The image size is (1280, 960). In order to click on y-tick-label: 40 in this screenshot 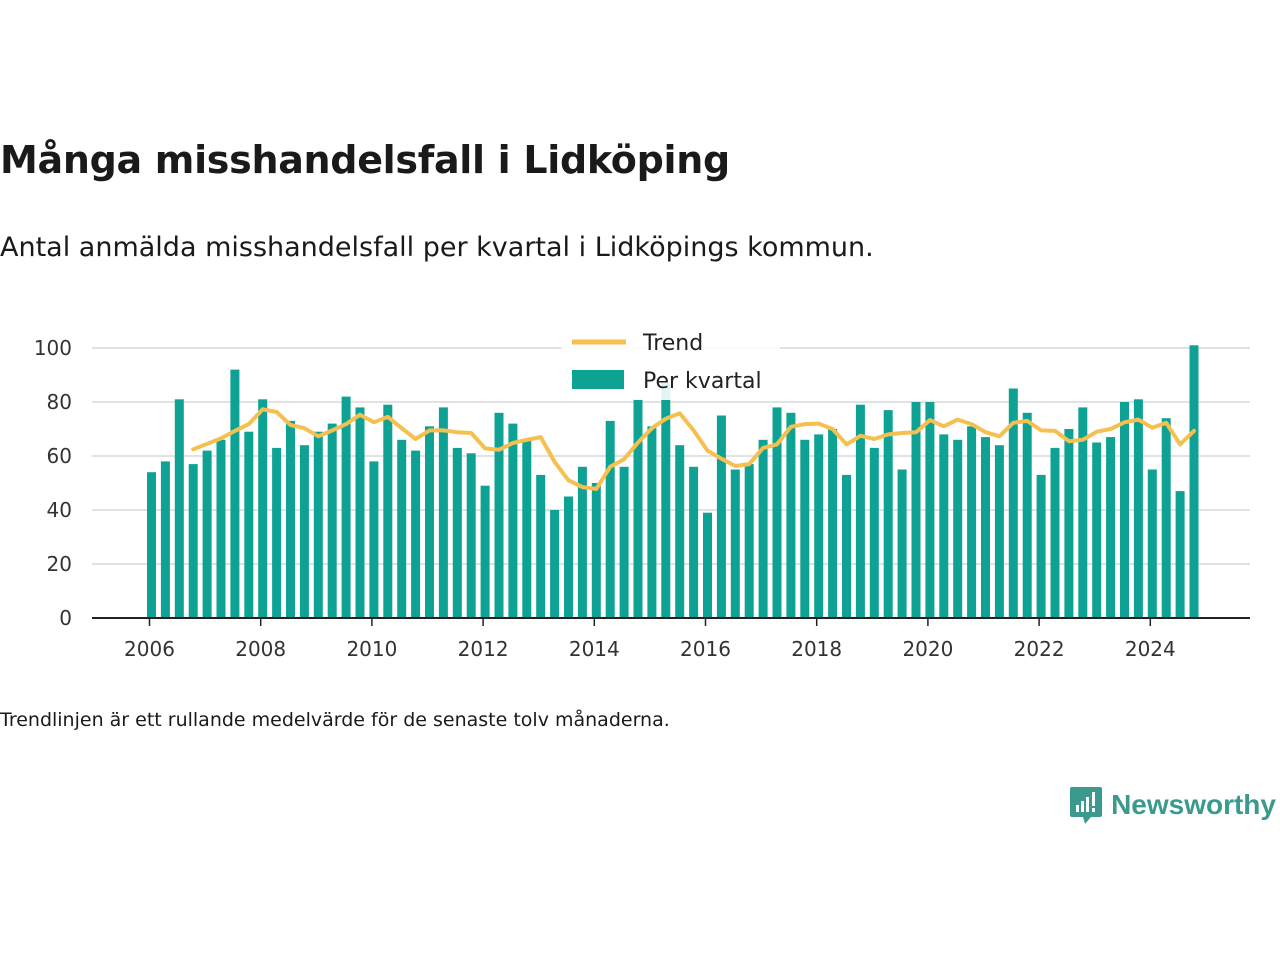, I will do `click(59, 510)`.